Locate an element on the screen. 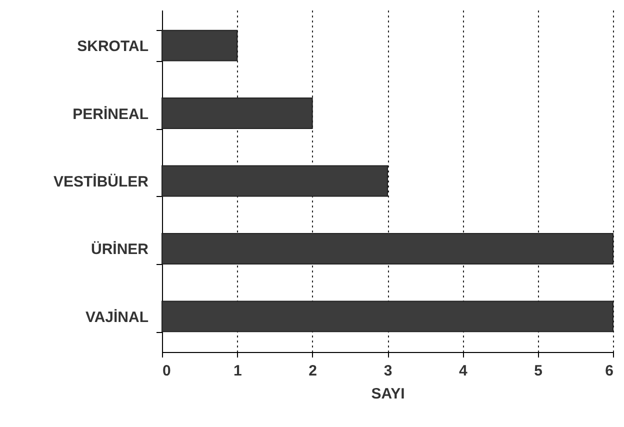 This screenshot has height=427, width=624. y-tick-label: ÜRİNER is located at coordinates (119, 249).